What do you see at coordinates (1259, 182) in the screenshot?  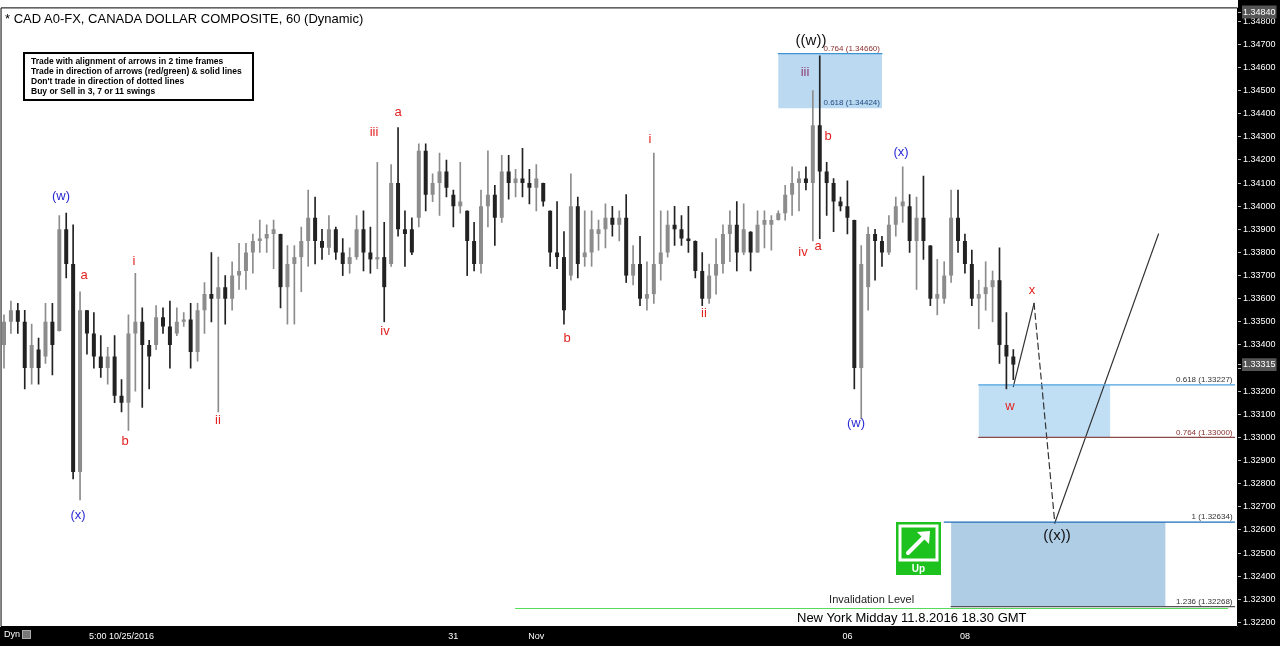 I see `y-tick-label: 1.34100` at bounding box center [1259, 182].